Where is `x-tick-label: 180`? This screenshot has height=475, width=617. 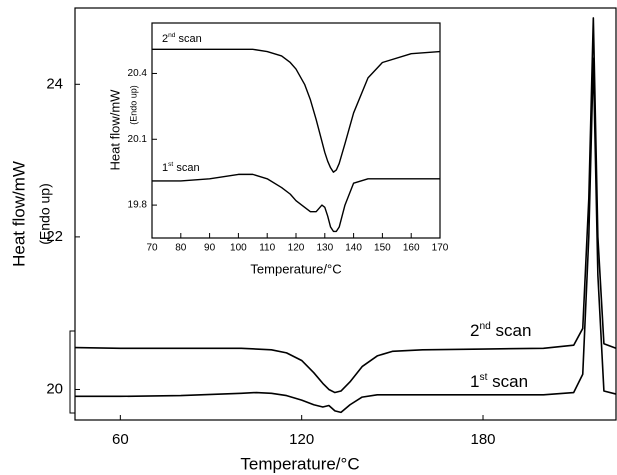 x-tick-label: 180 is located at coordinates (483, 439).